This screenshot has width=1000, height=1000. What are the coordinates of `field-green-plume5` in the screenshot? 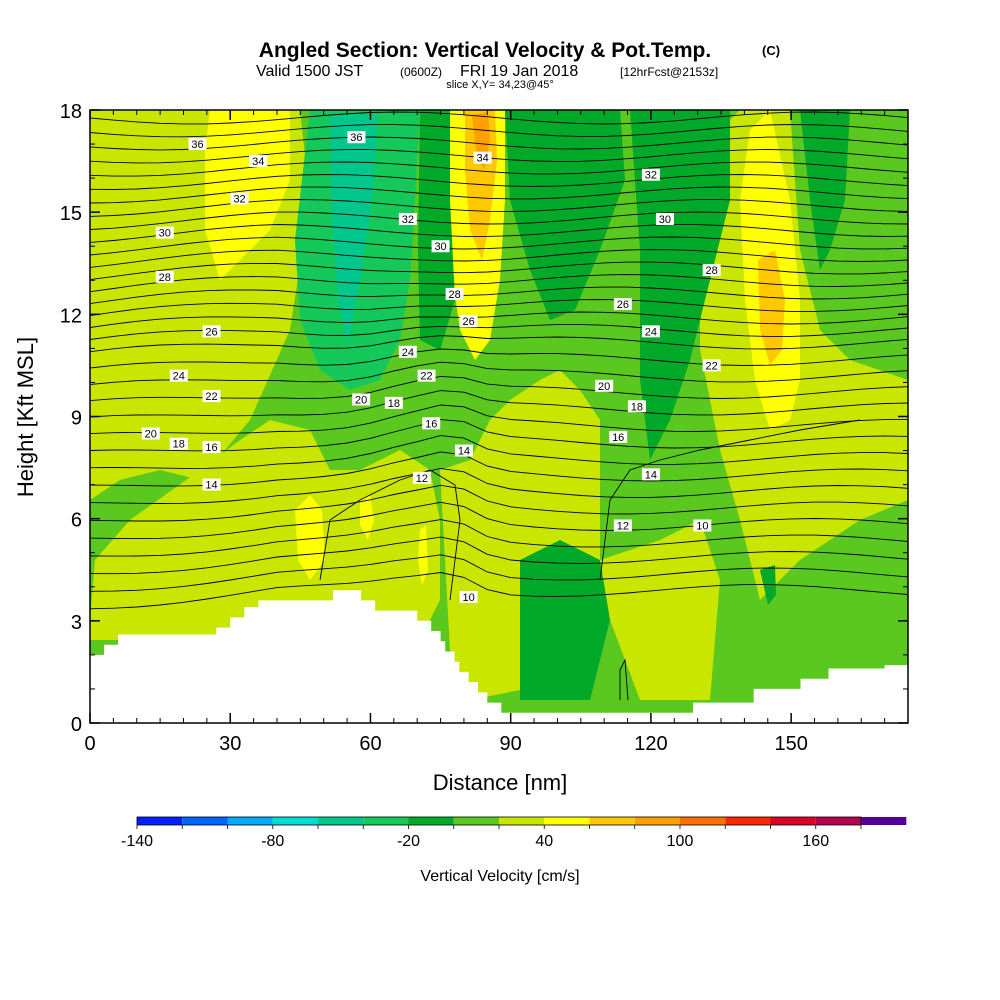 It's located at (825, 190).